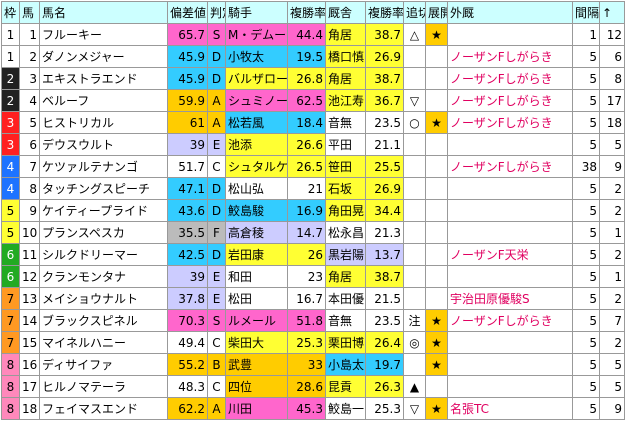  Describe the element at coordinates (313, 254) in the screenshot. I see `table-row: 6 11 シルクドリーマー 42.5 D 岩田康 26 黒岩陽 13.7 ノーザンF天栄 5 2` at that location.